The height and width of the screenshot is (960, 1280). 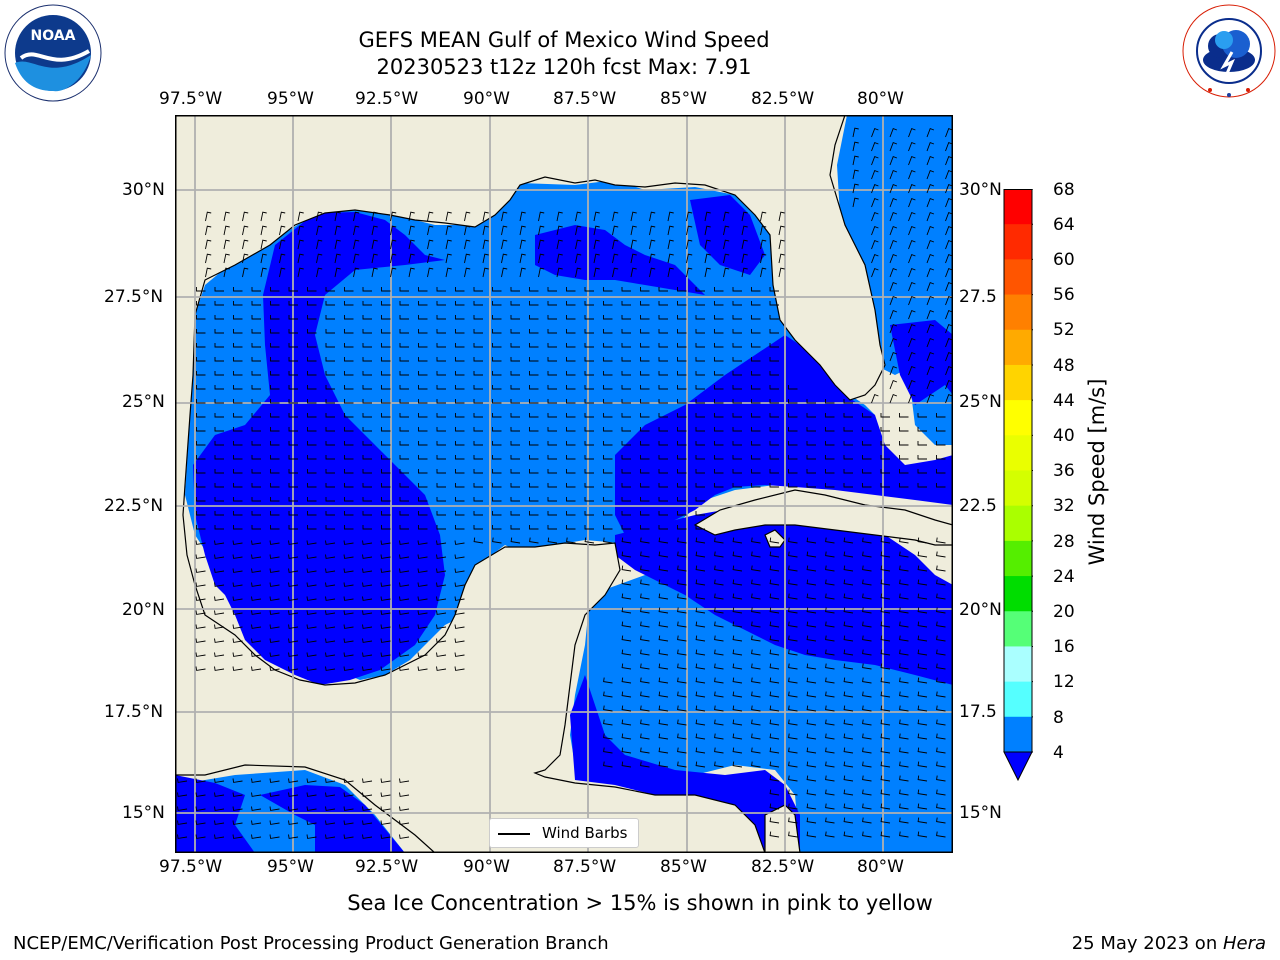 What do you see at coordinates (978, 506) in the screenshot?
I see `lat-label-right: 22.5` at bounding box center [978, 506].